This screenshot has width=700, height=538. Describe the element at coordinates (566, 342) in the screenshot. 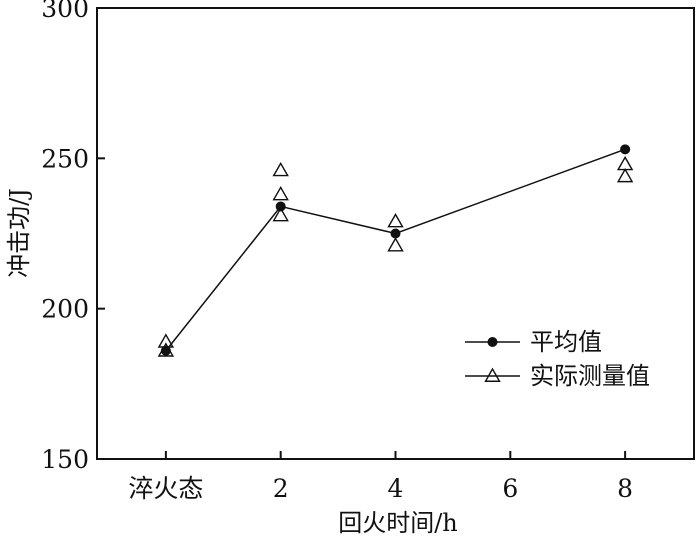

I see `legend-average-label: 平均值` at that location.